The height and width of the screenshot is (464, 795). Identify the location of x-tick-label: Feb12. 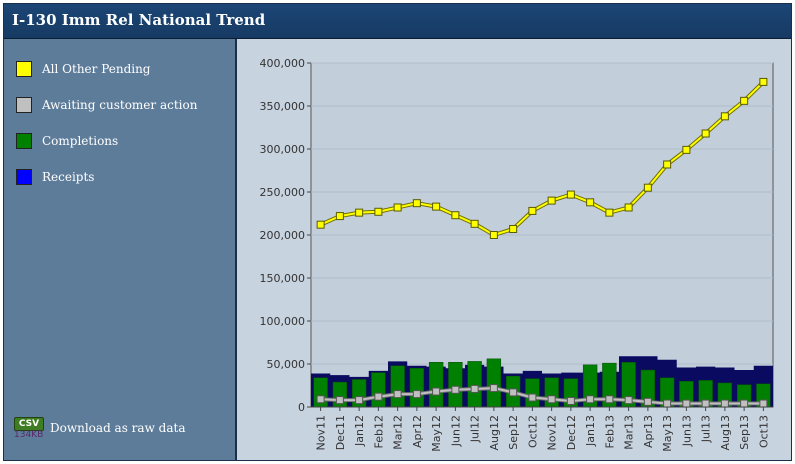
(378, 431).